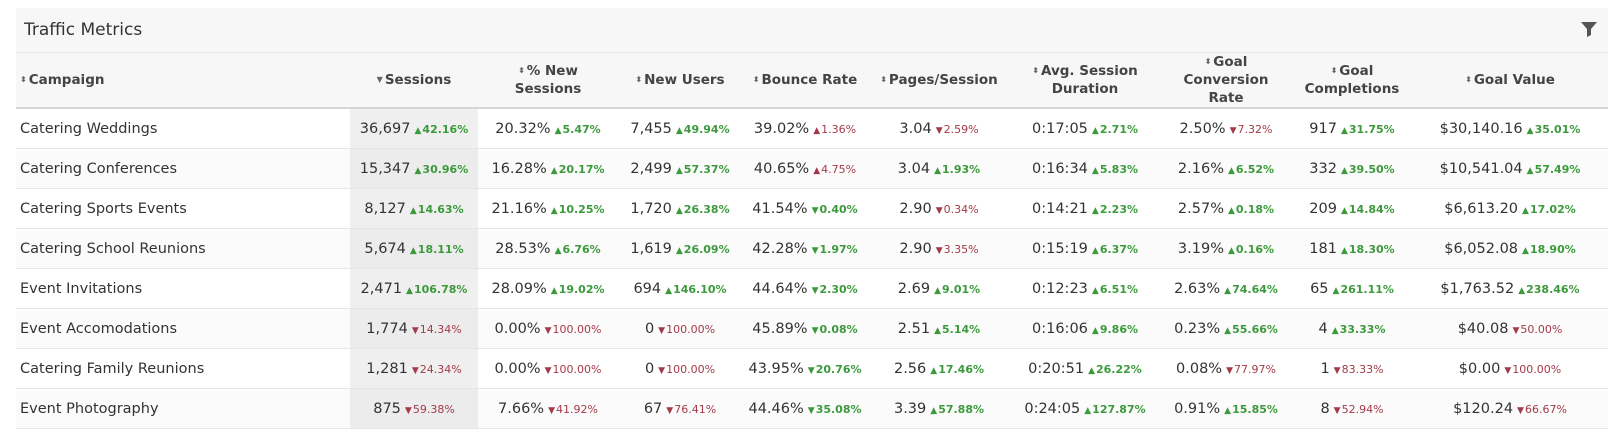 This screenshot has width=1619, height=438. What do you see at coordinates (1371, 249) in the screenshot?
I see `change-percent: 18.30%` at bounding box center [1371, 249].